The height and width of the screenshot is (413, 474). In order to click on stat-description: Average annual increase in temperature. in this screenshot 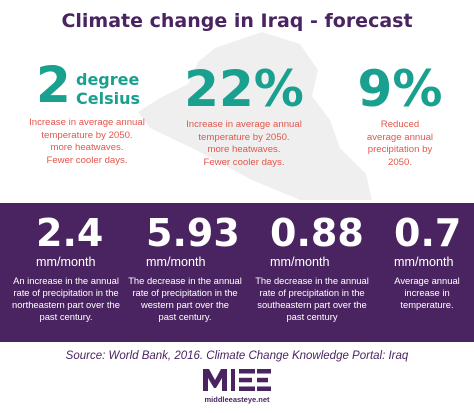, I will do `click(427, 292)`.